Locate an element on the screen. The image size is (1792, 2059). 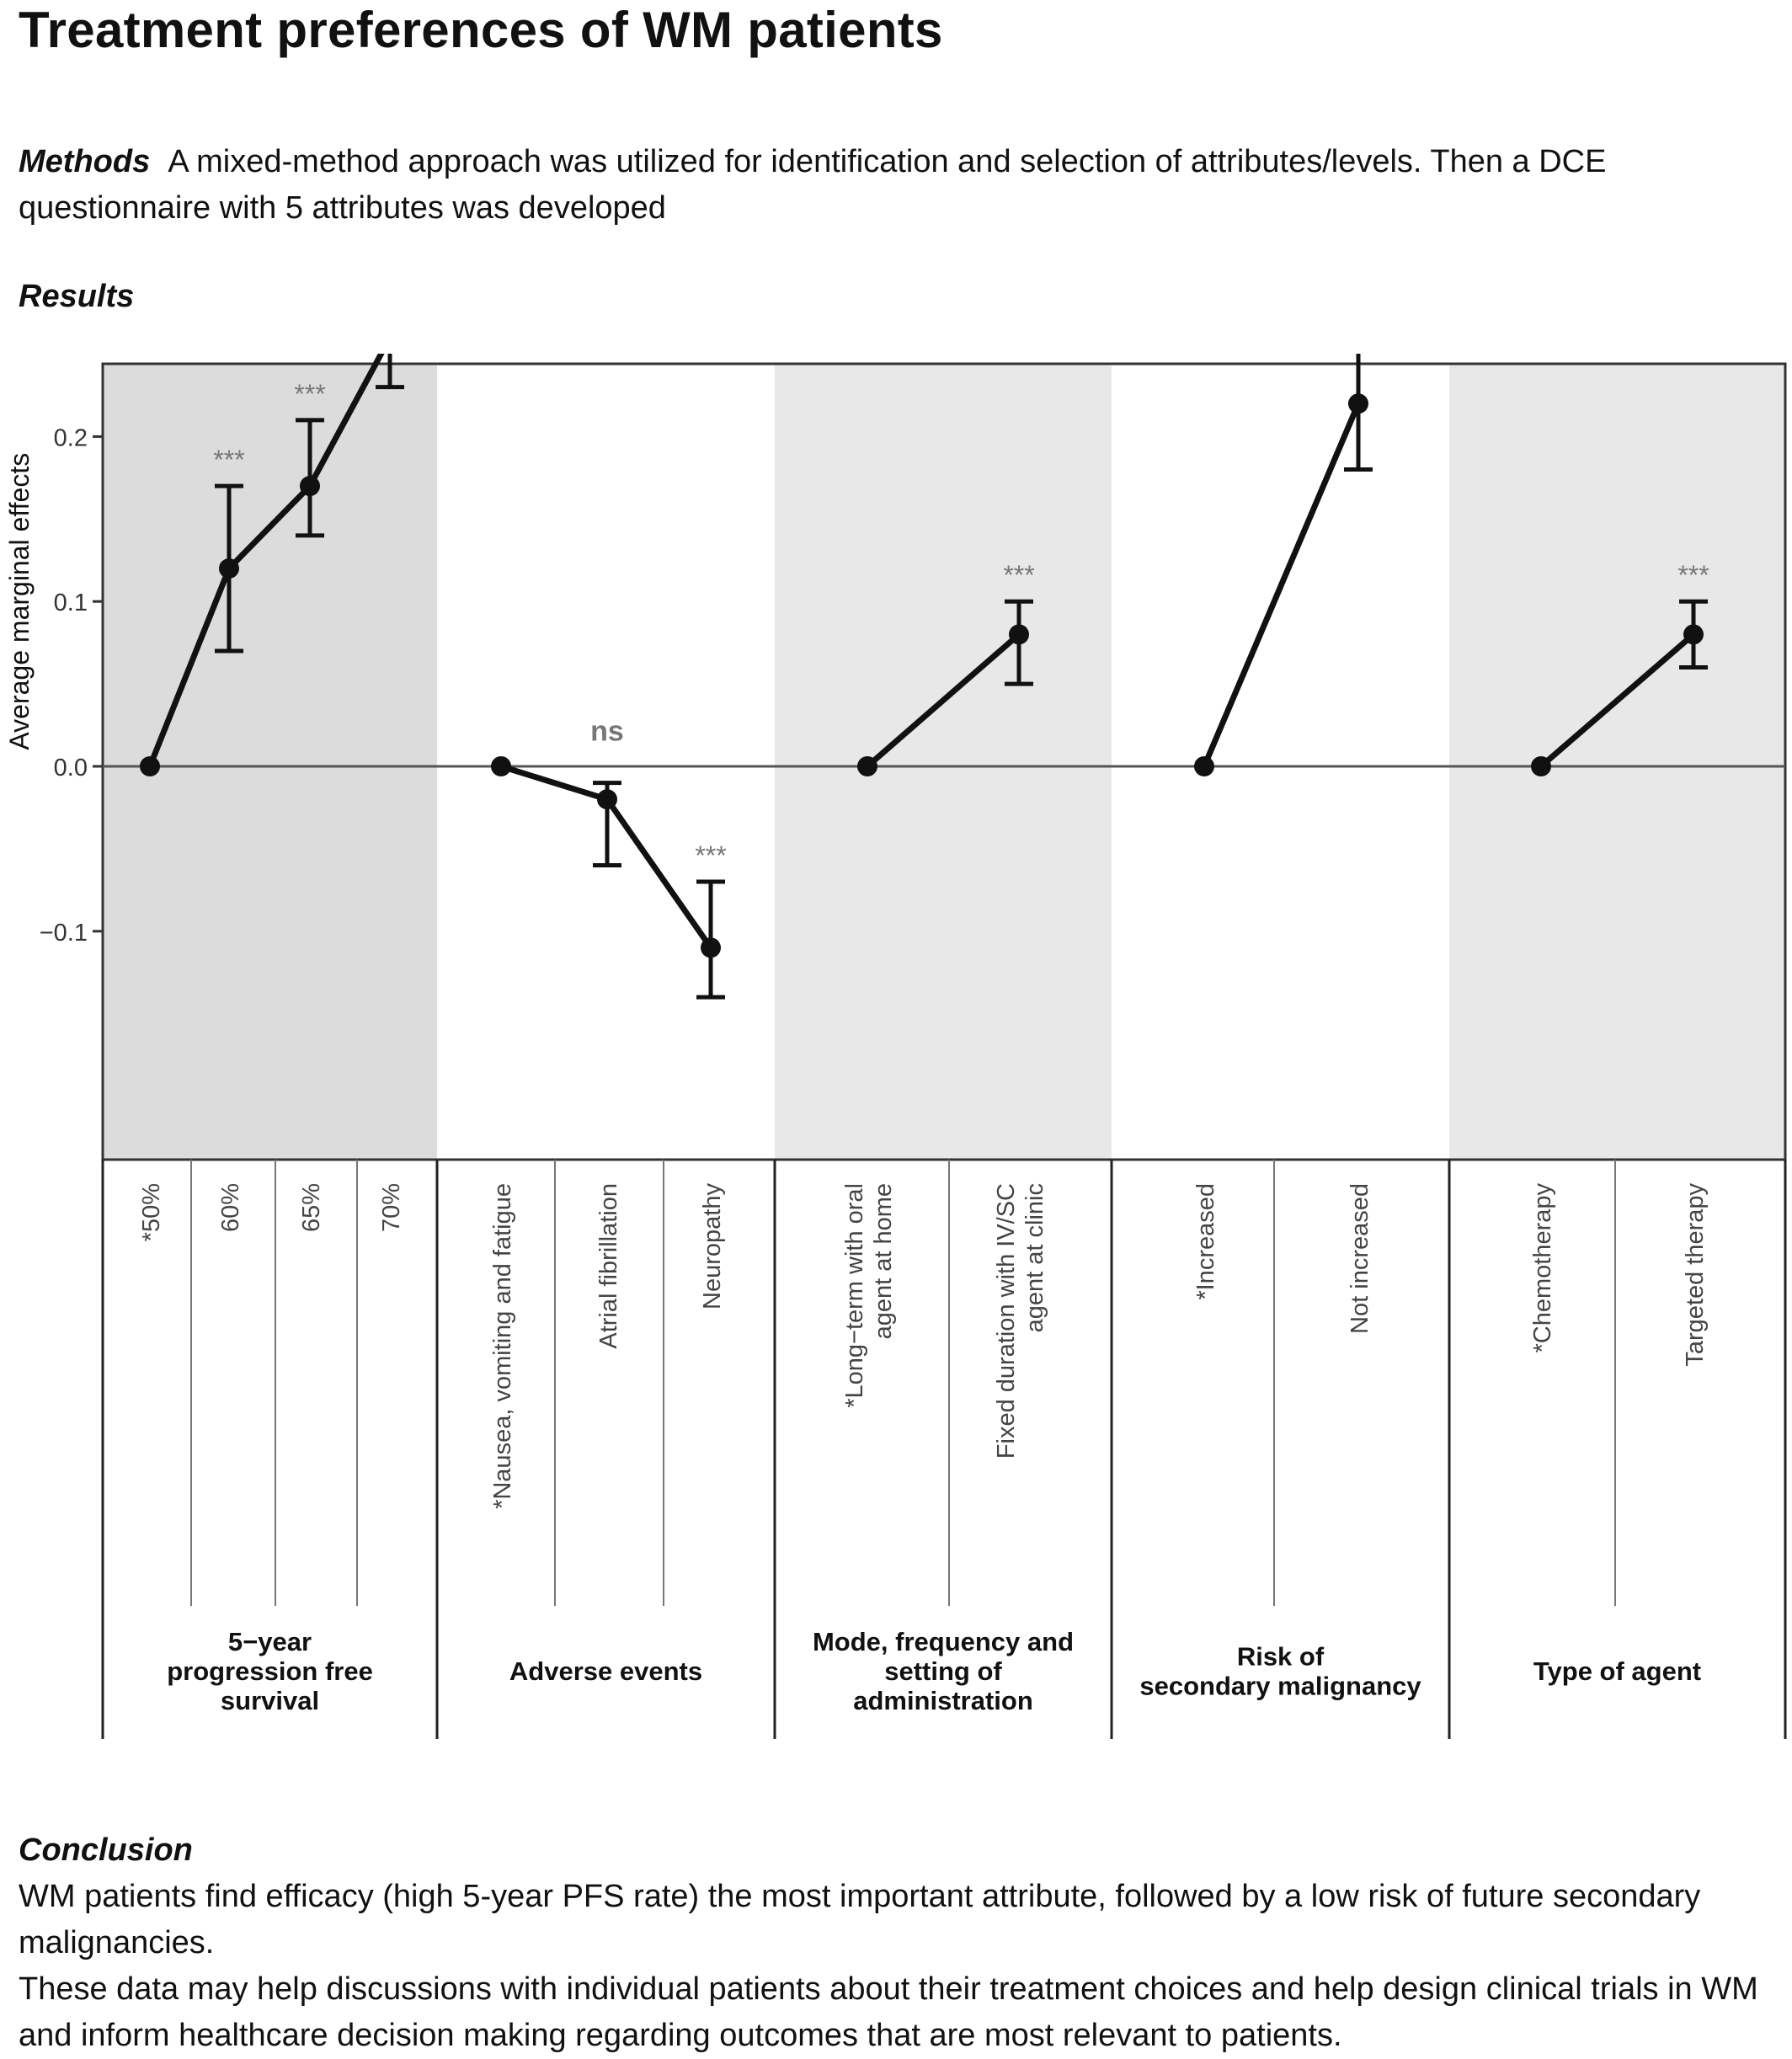
y-tick-label: 0.0 is located at coordinates (71, 768).